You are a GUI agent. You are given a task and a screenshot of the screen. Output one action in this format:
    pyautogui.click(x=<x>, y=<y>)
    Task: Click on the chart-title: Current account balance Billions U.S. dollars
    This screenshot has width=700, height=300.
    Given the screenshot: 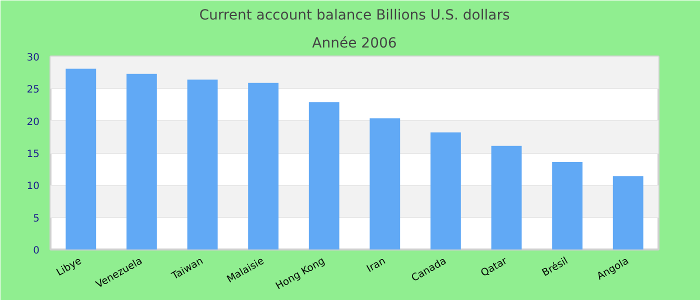 What is the action you would take?
    pyautogui.click(x=354, y=16)
    